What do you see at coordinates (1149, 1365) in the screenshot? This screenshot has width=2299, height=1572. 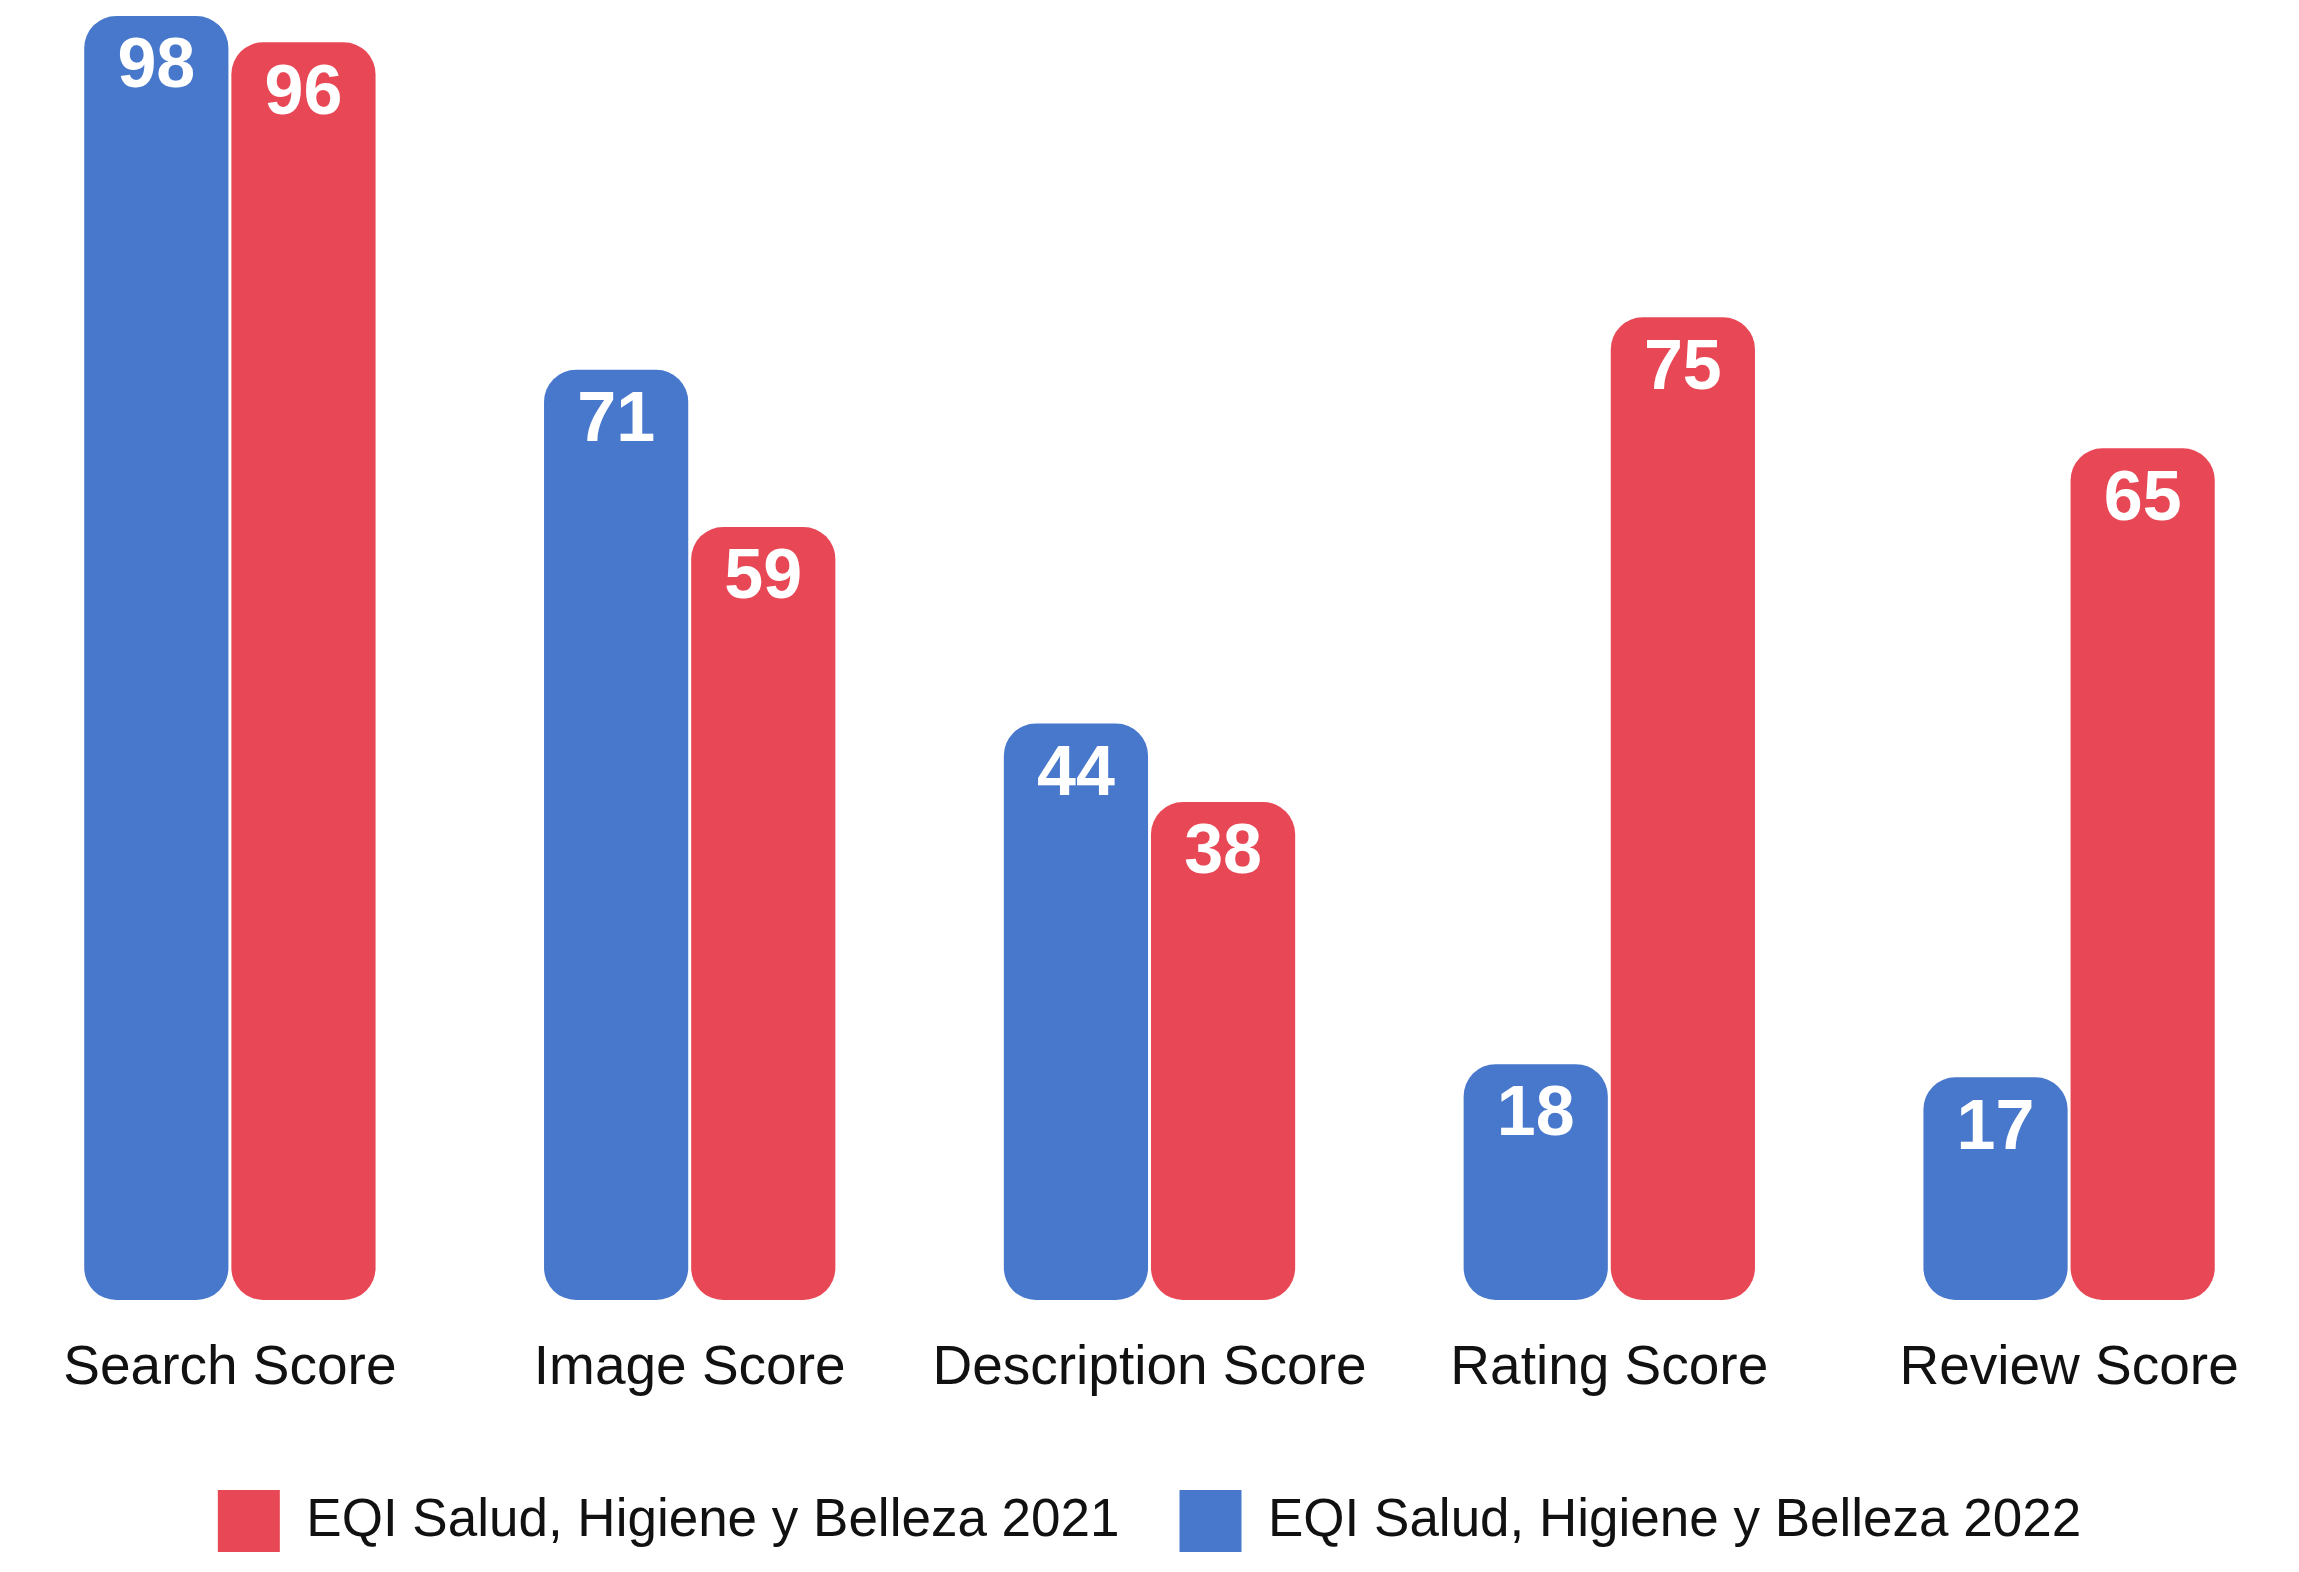 I see `x-tick-label: Description Score` at bounding box center [1149, 1365].